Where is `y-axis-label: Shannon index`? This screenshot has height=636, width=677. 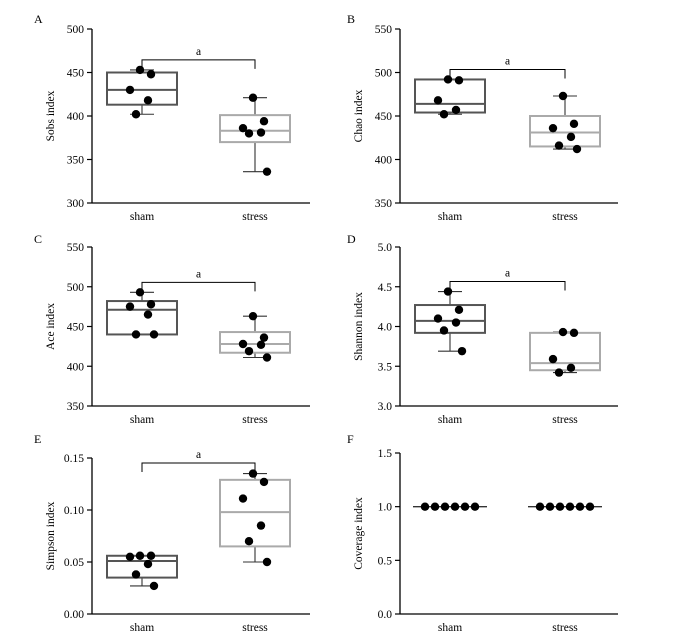 y-axis-label: Shannon index is located at coordinates (359, 326).